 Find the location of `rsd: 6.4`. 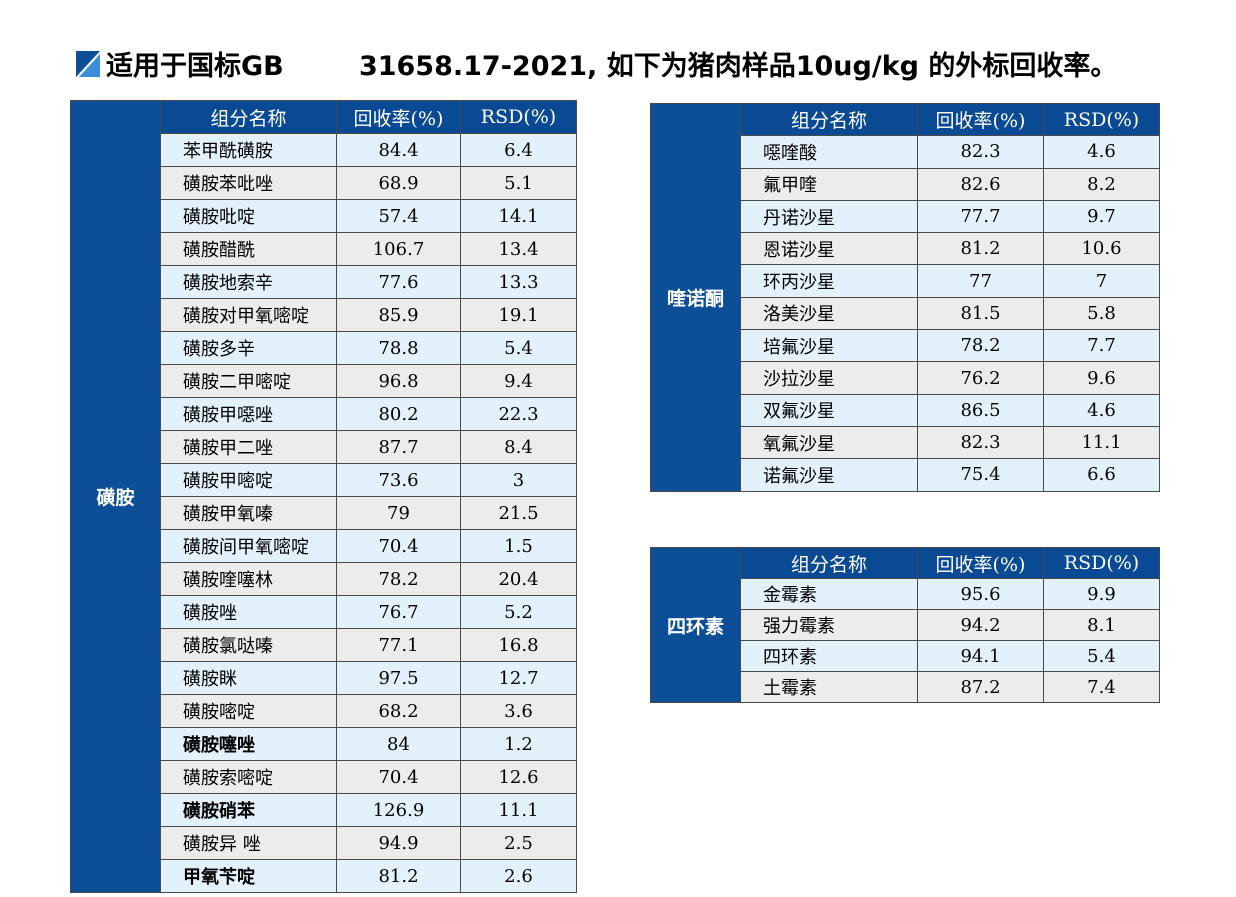

rsd: 6.4 is located at coordinates (518, 150).